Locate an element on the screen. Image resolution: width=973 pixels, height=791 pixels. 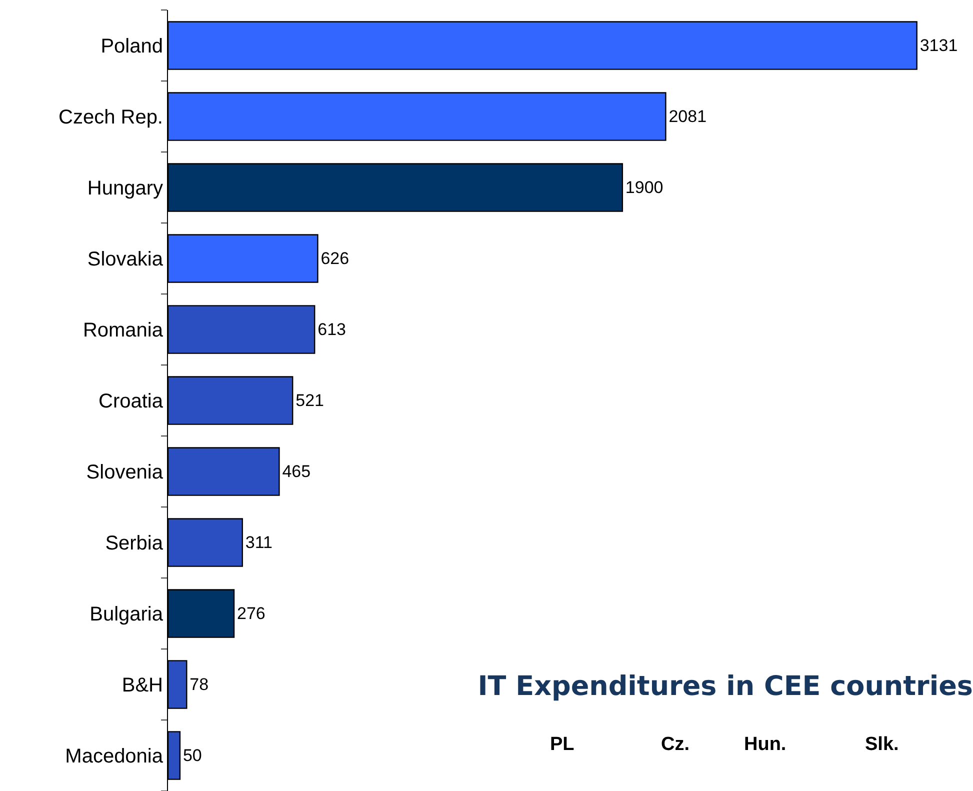
data-label: 521 is located at coordinates (310, 400).